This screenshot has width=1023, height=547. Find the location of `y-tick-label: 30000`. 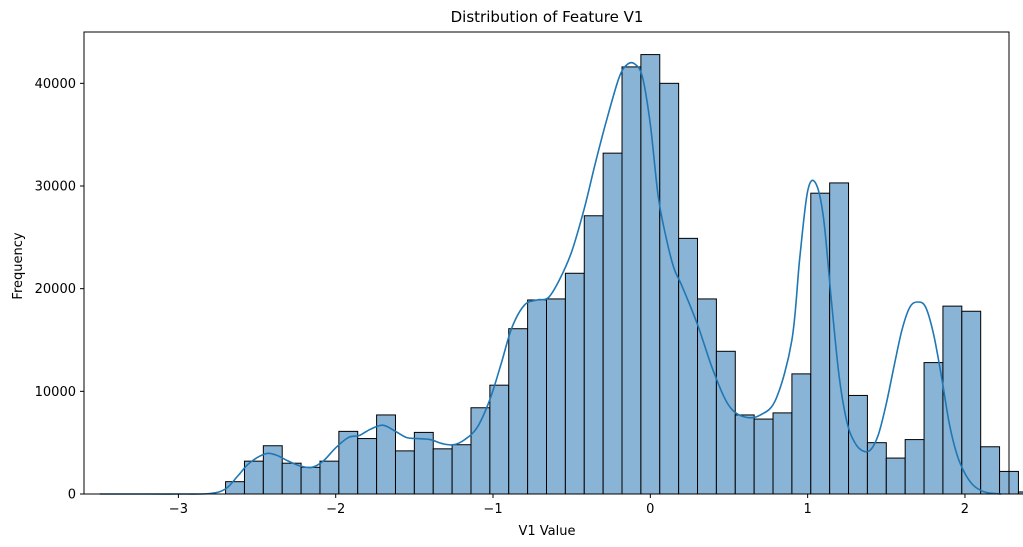

y-tick-label: 30000 is located at coordinates (55, 187).